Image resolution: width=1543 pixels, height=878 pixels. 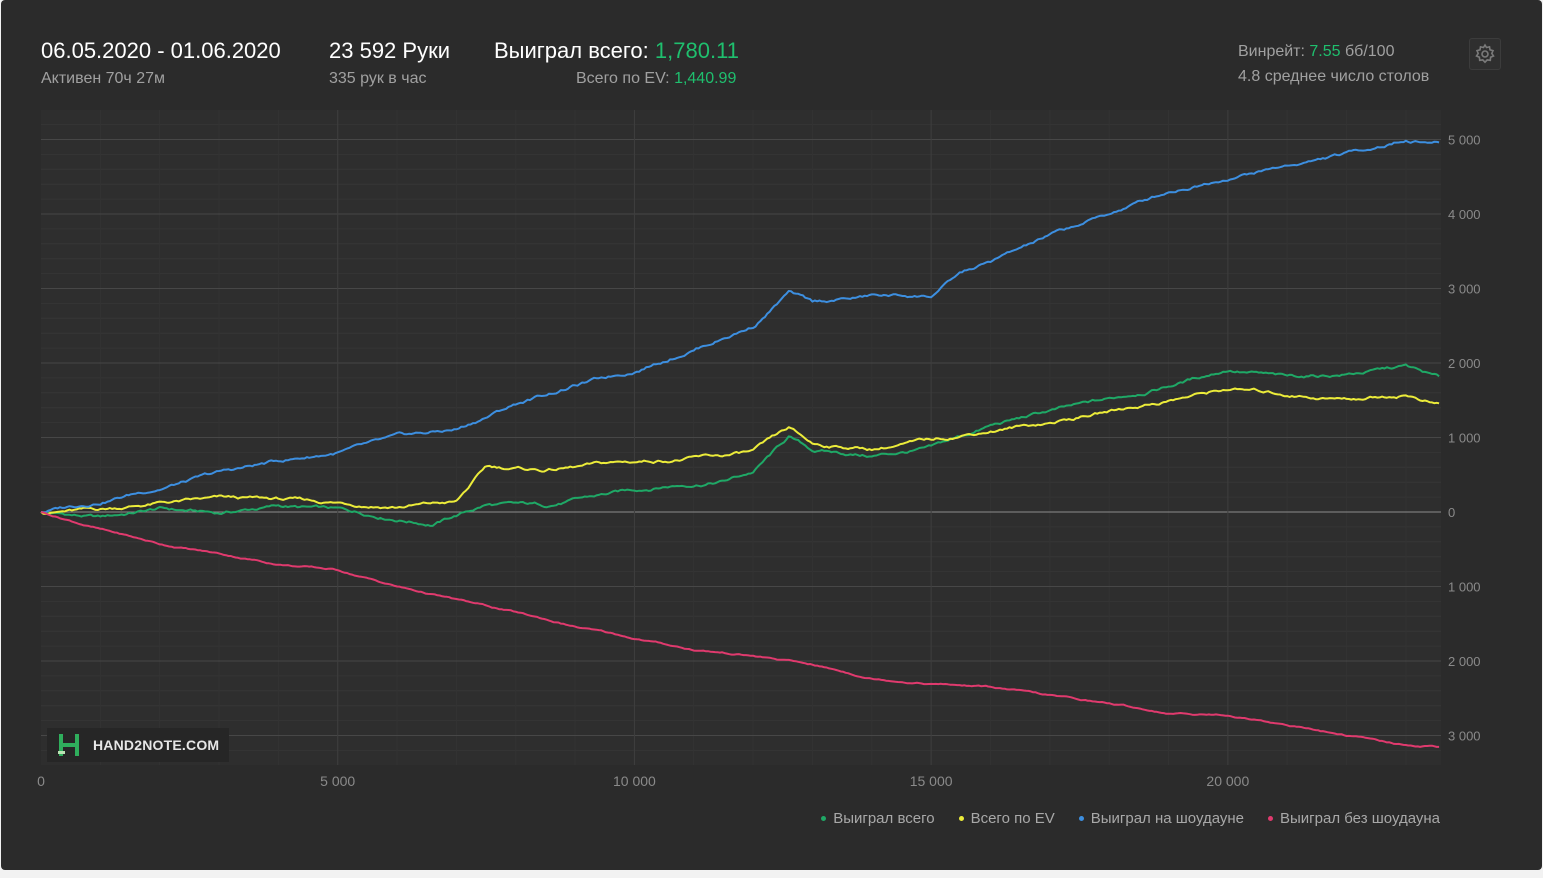 I want to click on watermark-text: HAND2NOTE.COM, so click(x=156, y=745).